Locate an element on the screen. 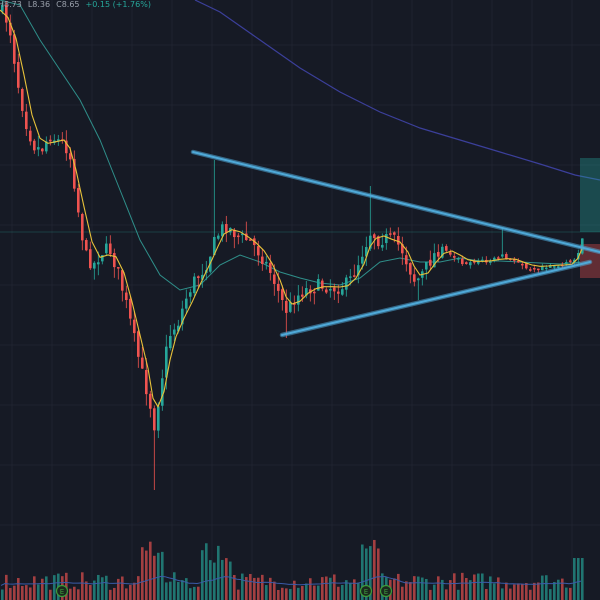 This screenshot has width=600, height=600. earnings-marker-label: E is located at coordinates (62, 592).